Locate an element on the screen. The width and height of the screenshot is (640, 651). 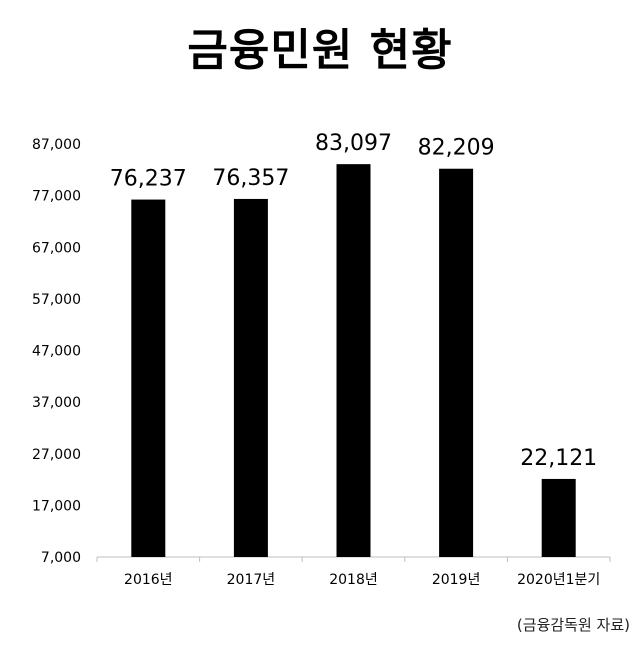
y-tick-label: 87,000 is located at coordinates (56, 145).